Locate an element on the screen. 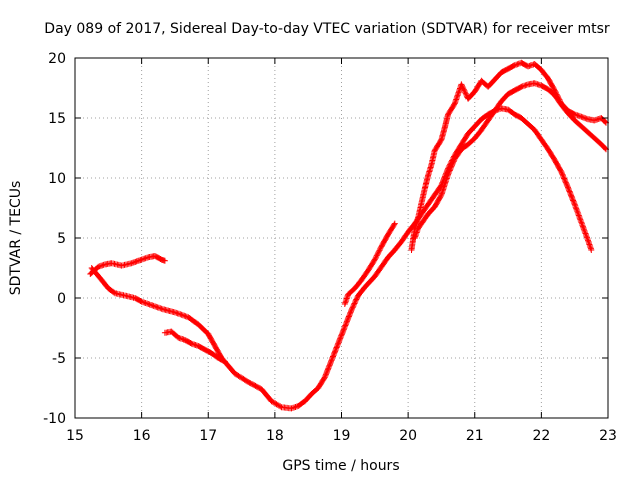 The height and width of the screenshot is (480, 640). x-tick-label: 23 is located at coordinates (608, 436).